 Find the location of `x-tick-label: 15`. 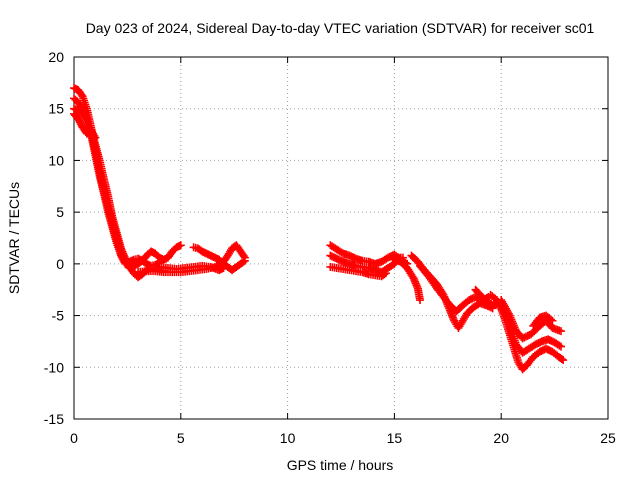

x-tick-label: 15 is located at coordinates (395, 438).